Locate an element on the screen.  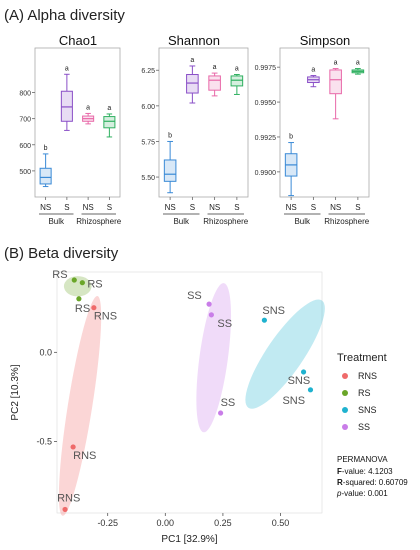
legend-label: RS is located at coordinates (364, 393).